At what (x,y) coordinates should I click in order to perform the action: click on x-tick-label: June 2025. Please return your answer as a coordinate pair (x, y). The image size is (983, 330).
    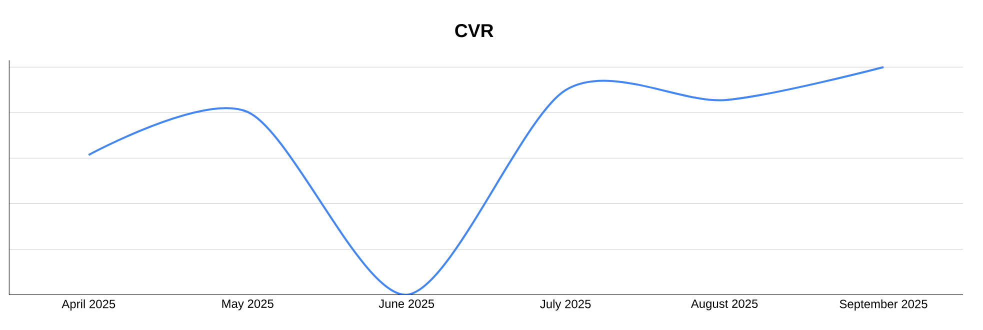
    Looking at the image, I should click on (406, 303).